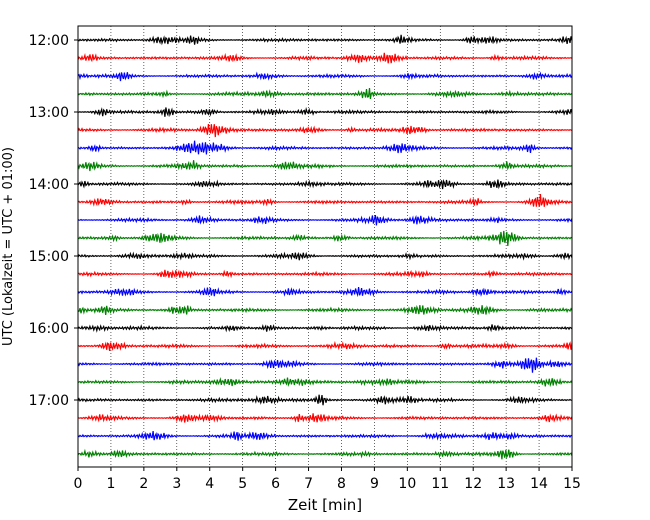 This screenshot has width=650, height=520. I want to click on y-tick-label-1: 13:00, so click(49, 113).